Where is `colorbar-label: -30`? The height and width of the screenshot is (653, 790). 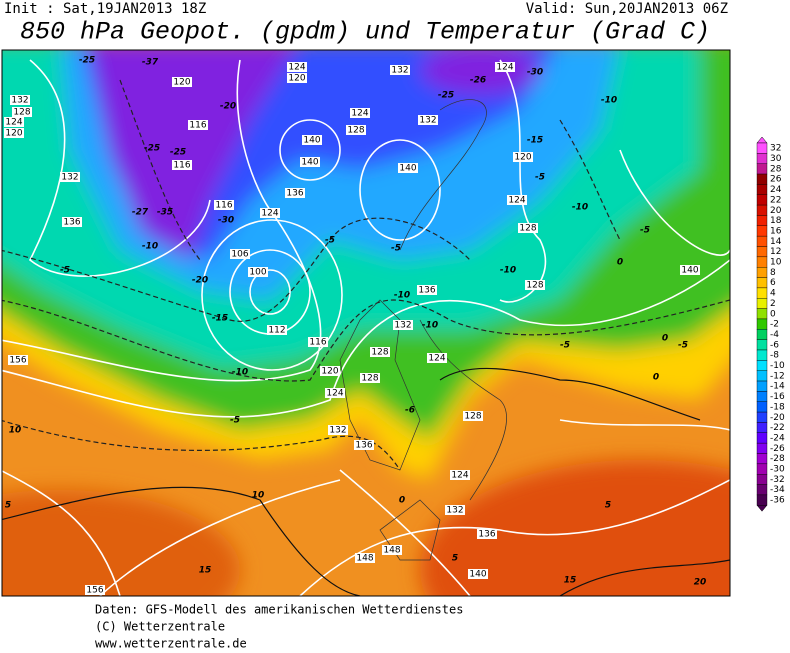 colorbar-label: -30 is located at coordinates (777, 470).